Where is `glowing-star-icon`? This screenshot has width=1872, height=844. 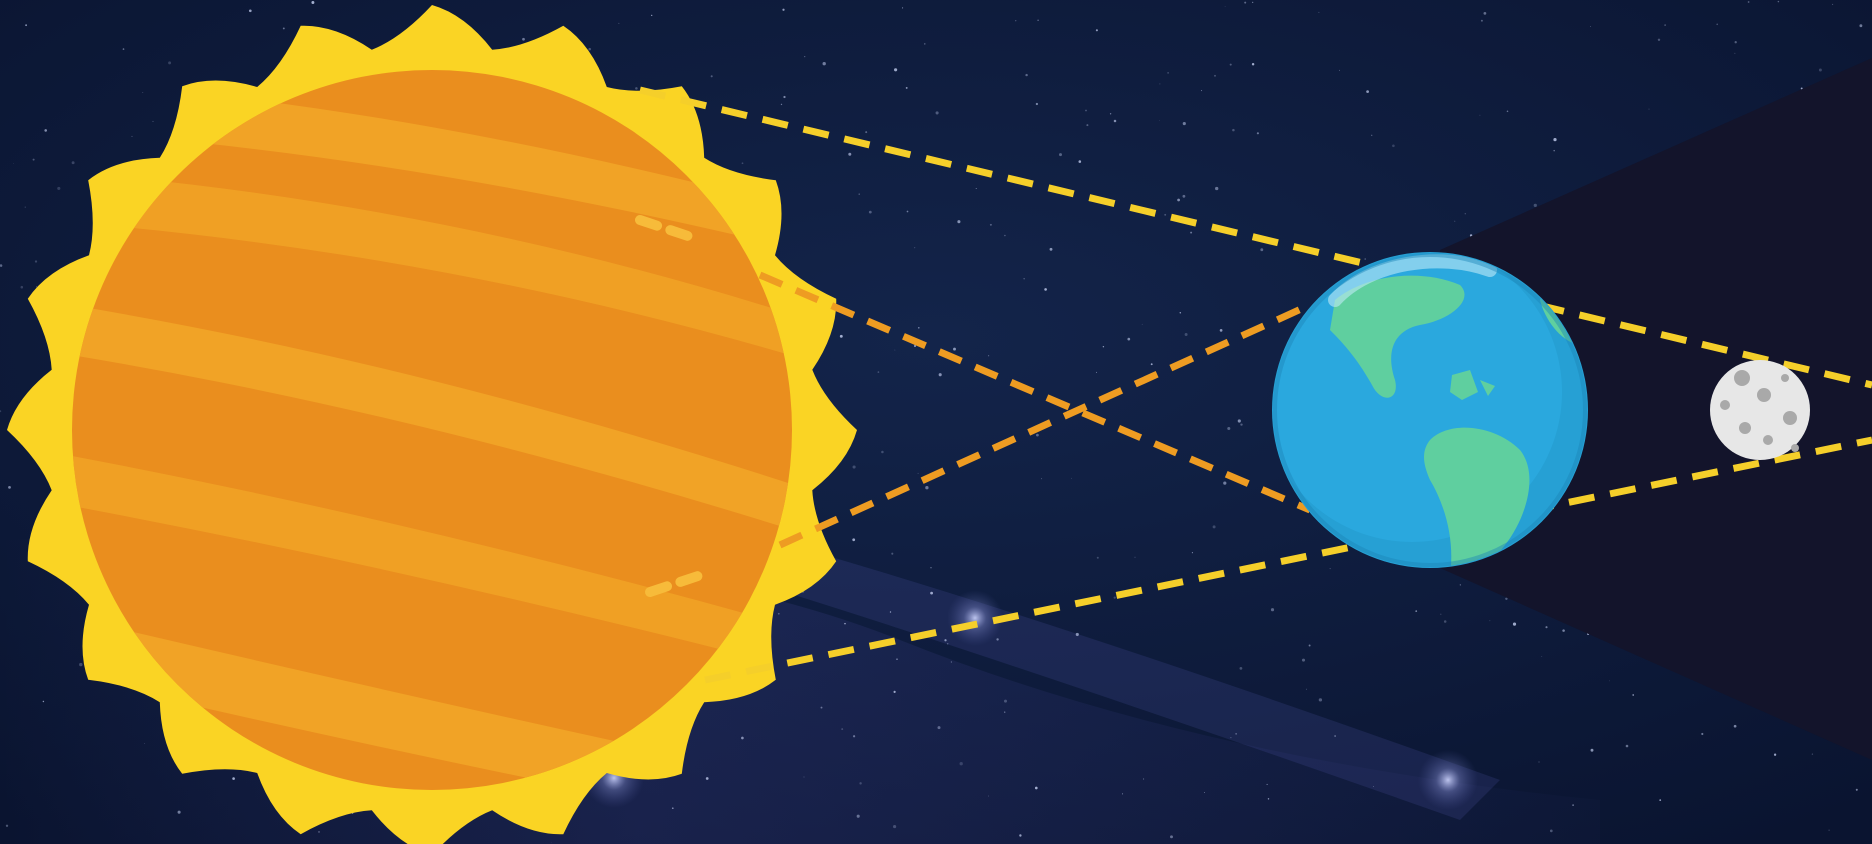 glowing-star-icon is located at coordinates (975, 618).